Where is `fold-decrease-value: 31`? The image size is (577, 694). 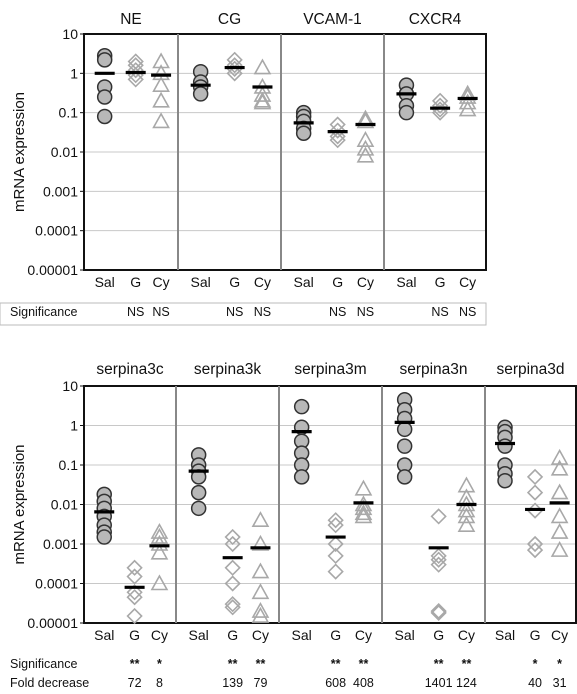 fold-decrease-value: 31 is located at coordinates (560, 683).